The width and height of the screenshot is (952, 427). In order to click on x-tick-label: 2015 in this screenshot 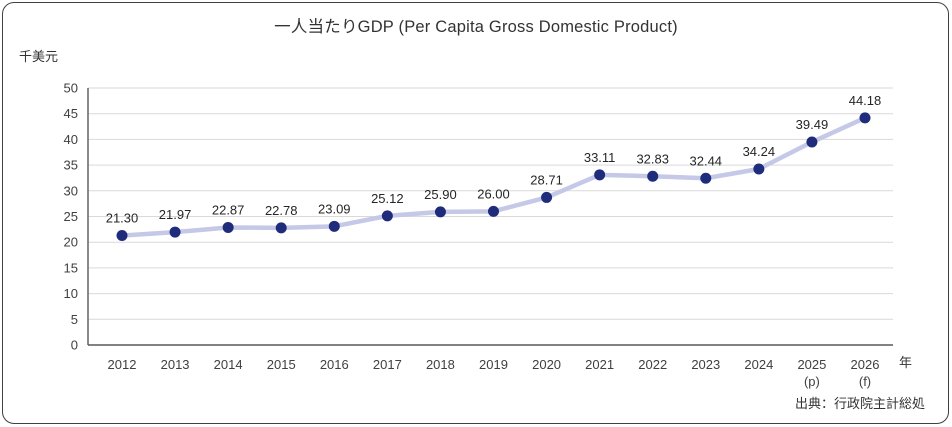, I will do `click(281, 364)`.